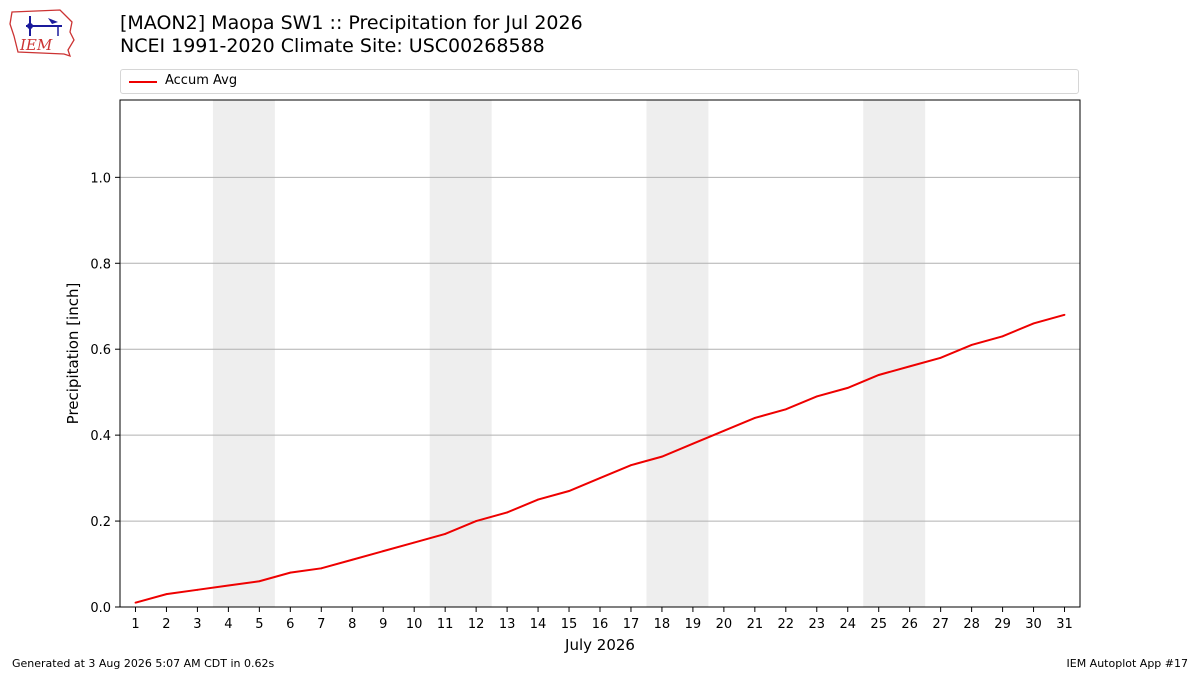  Describe the element at coordinates (414, 624) in the screenshot. I see `x-tick-label: 10` at that location.